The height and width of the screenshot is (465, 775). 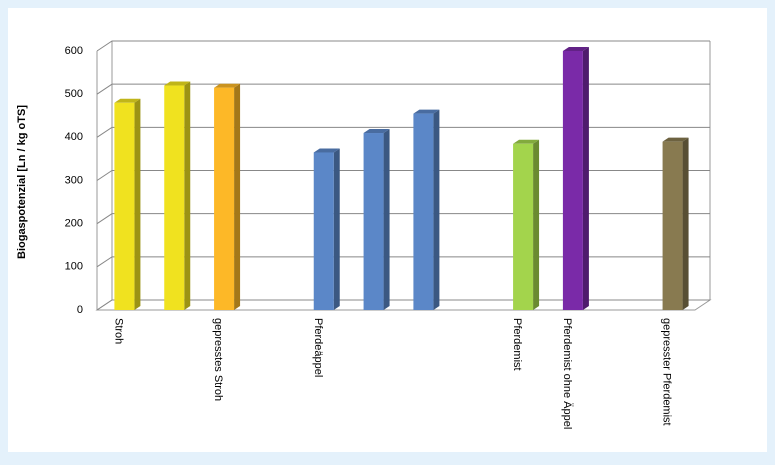 What do you see at coordinates (80, 310) in the screenshot?
I see `y-tick-label: 0` at bounding box center [80, 310].